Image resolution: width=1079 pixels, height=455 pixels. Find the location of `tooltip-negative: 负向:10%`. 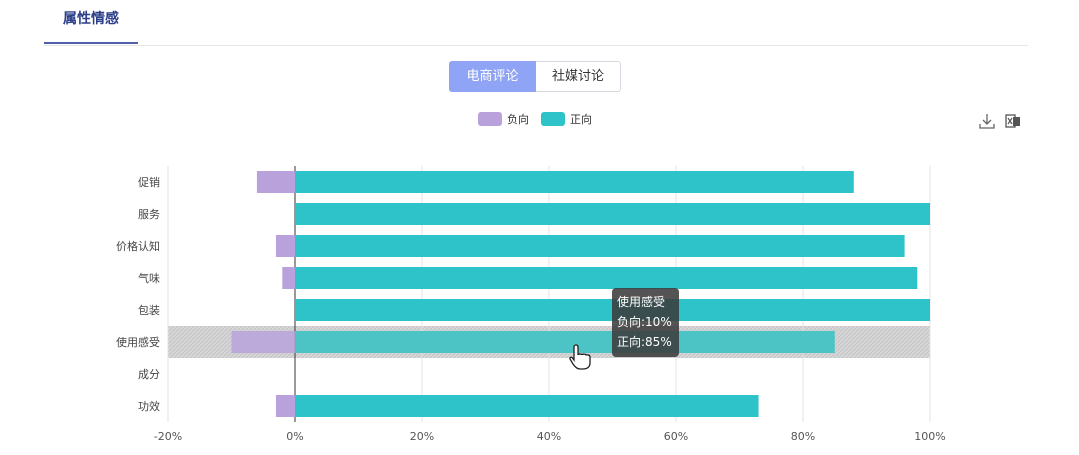

tooltip-negative: 负向:10% is located at coordinates (644, 322).